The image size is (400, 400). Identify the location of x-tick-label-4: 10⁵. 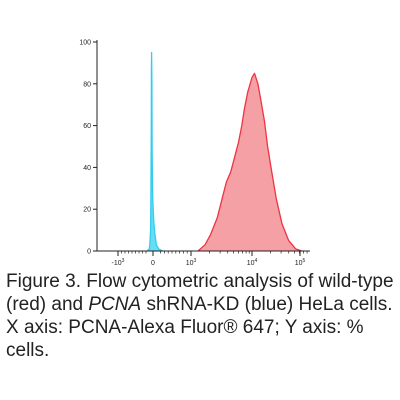
(300, 262).